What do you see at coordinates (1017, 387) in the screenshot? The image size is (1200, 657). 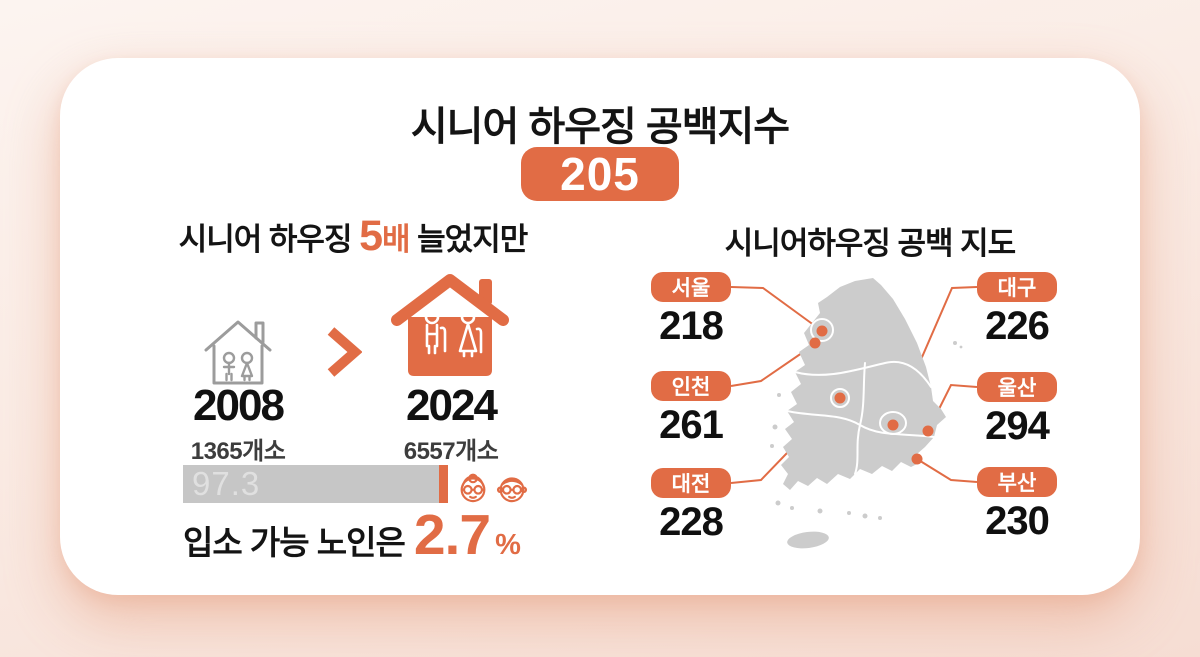 I see `city-pill-ulsan: 울산` at bounding box center [1017, 387].